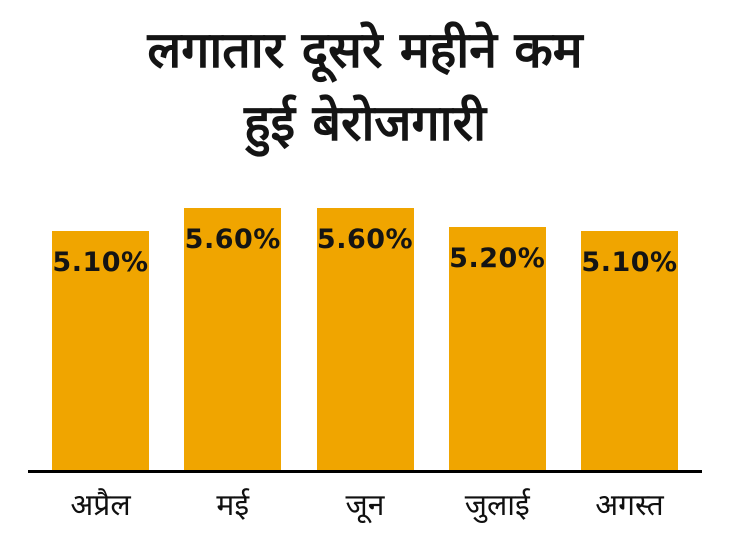  I want to click on x-axis-line, so click(365, 471).